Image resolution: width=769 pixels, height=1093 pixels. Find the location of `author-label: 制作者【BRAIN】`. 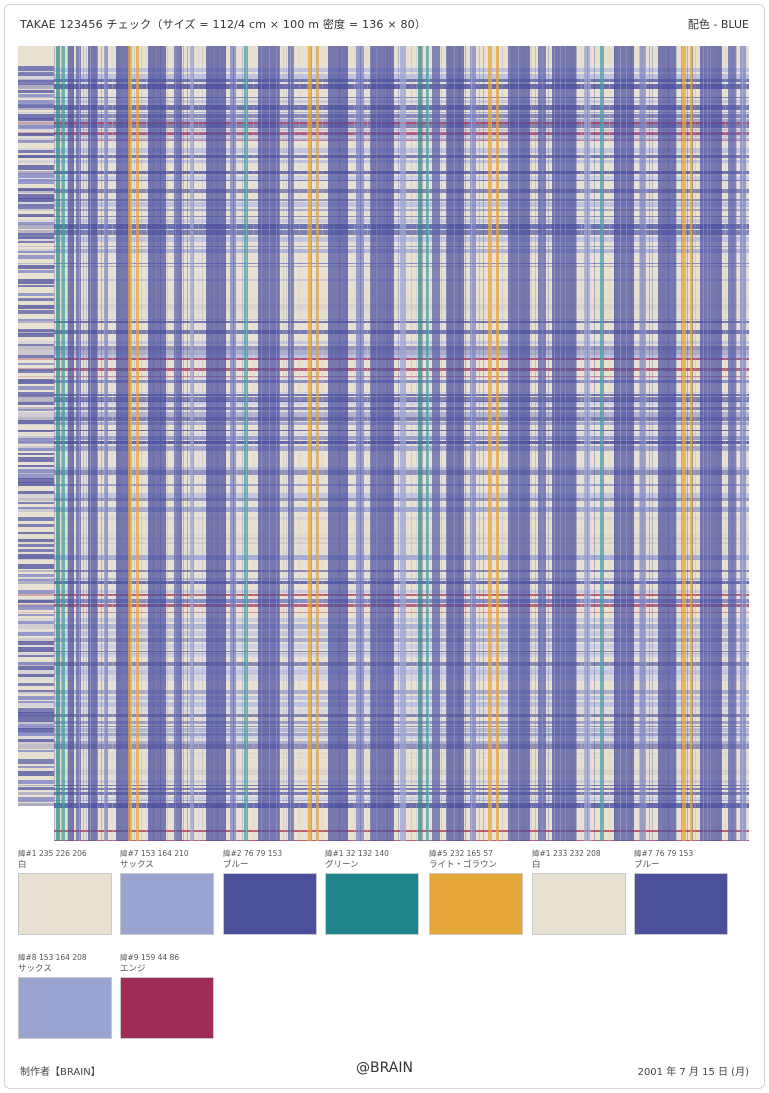

author-label: 制作者【BRAIN】 is located at coordinates (60, 1072).